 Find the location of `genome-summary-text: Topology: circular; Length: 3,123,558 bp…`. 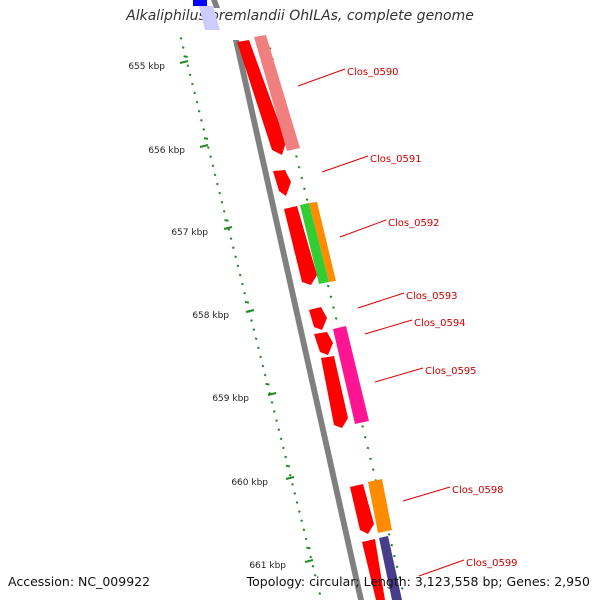

genome-summary-text: Topology: circular; Length: 3,123,558 bp… is located at coordinates (418, 581).